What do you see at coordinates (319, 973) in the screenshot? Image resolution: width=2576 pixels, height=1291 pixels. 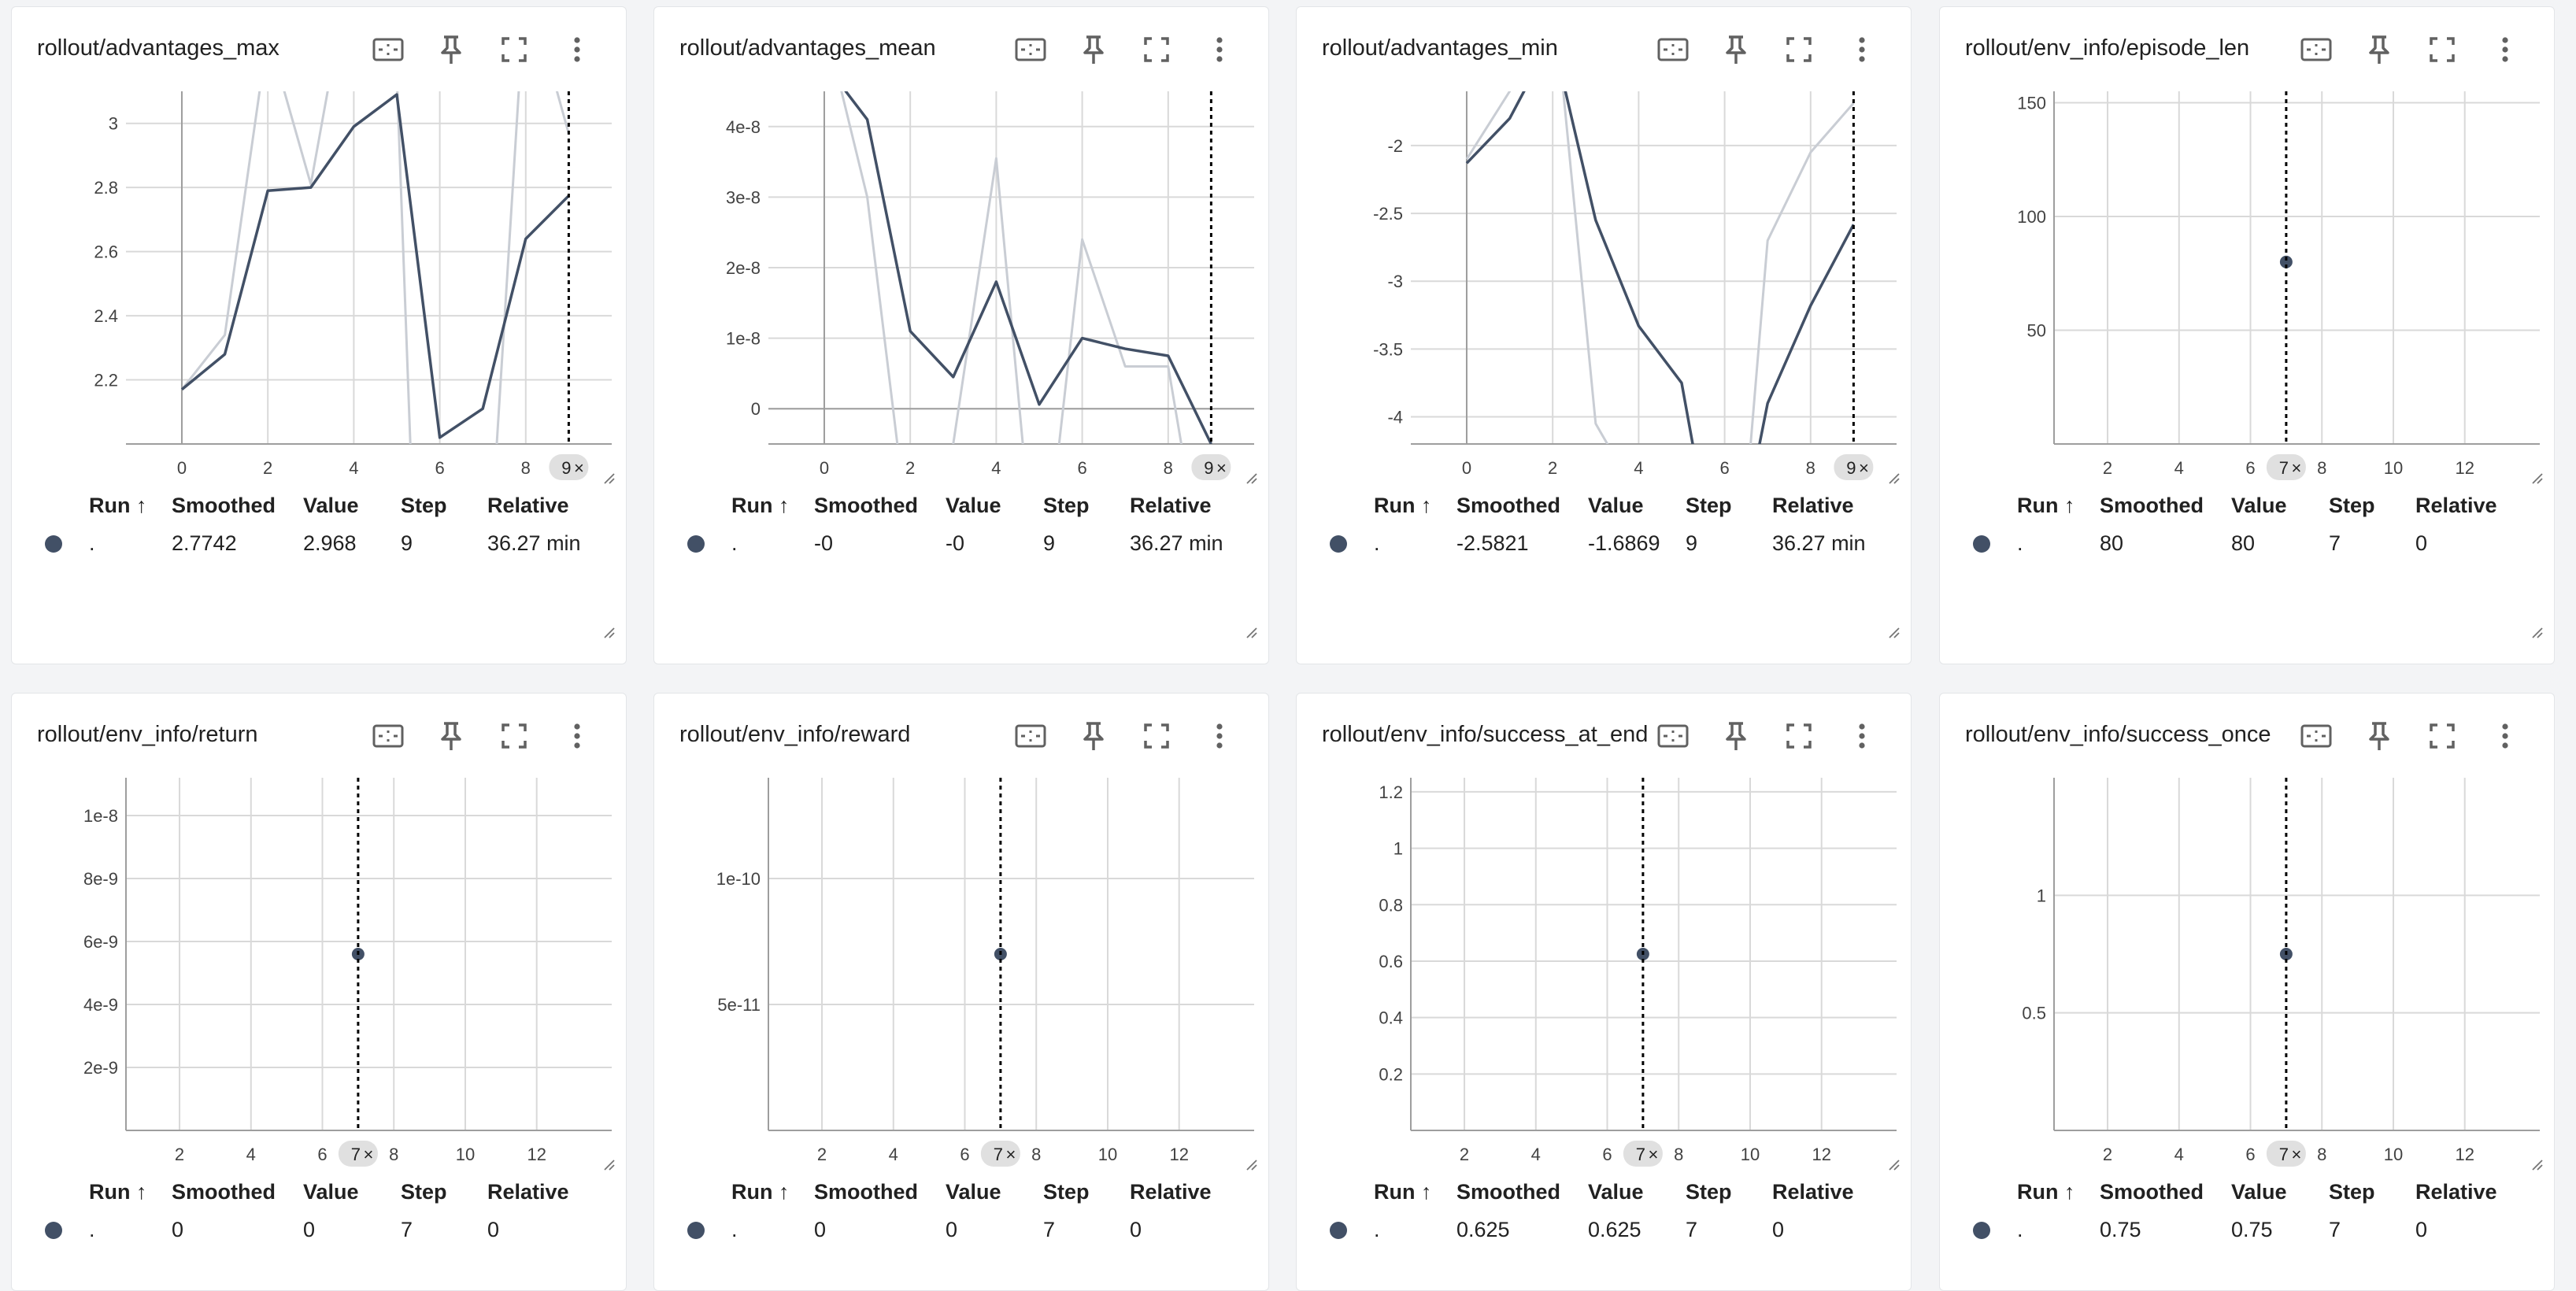 I see `scalar-chart: 2 4 6 8 10 12 2e-9 4e-9 6e-9 8e-9 1e-8 7 ×` at bounding box center [319, 973].